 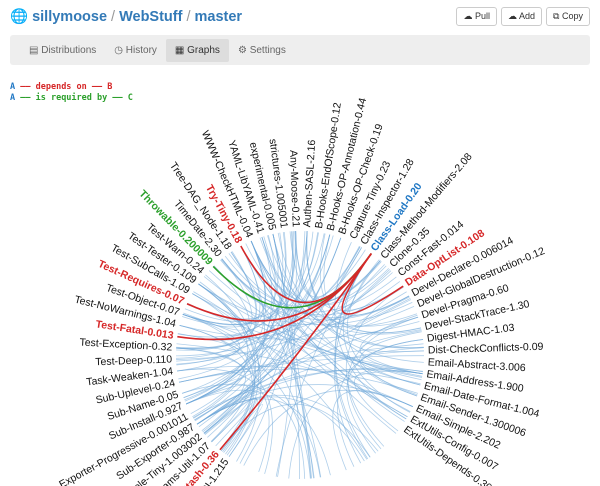 I want to click on copy-button: ⧉ Copy, so click(x=568, y=16).